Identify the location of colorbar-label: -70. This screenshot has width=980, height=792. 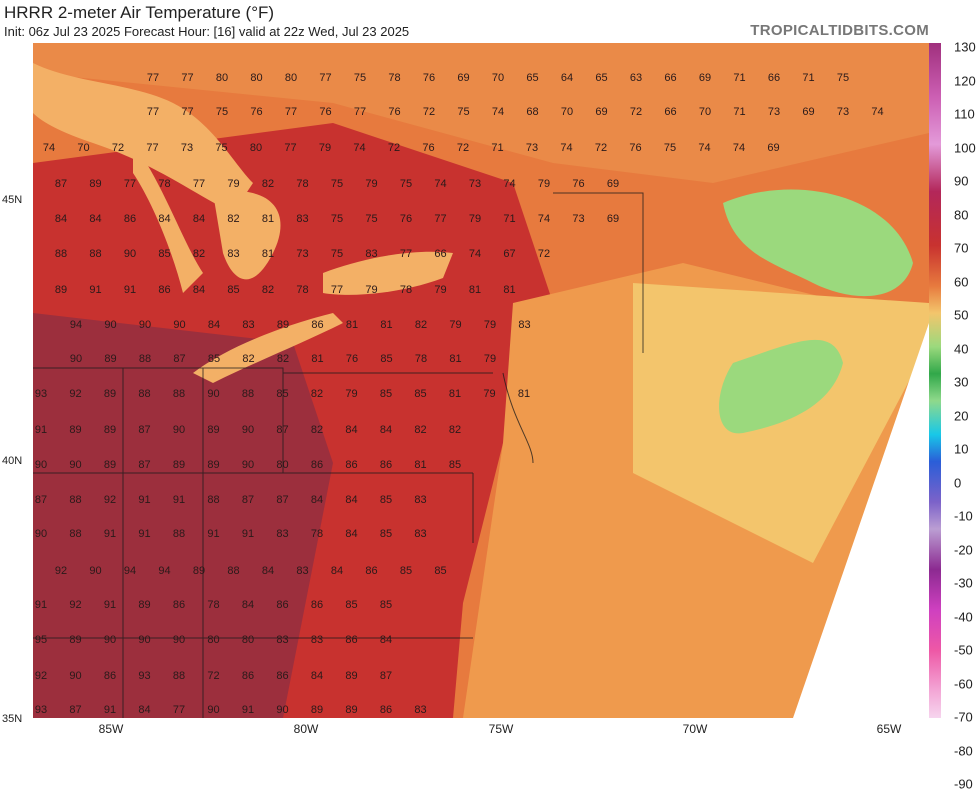
(963, 717).